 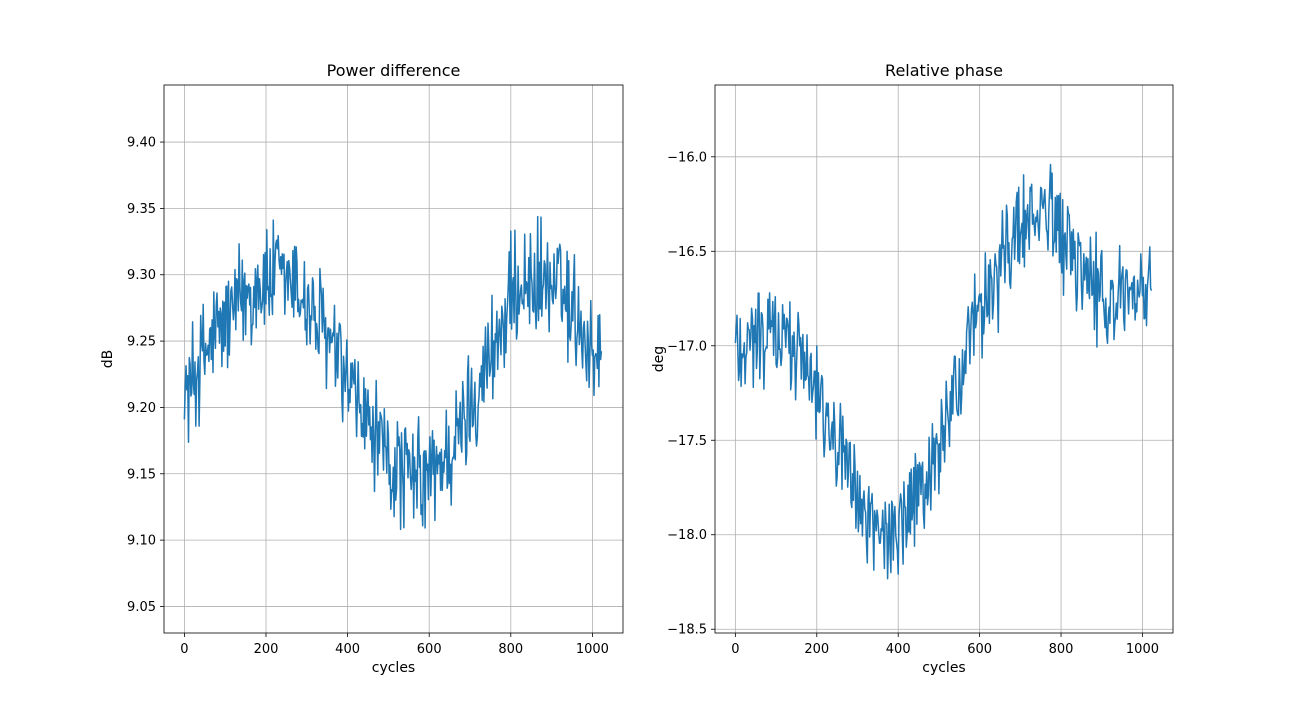 What do you see at coordinates (141, 275) in the screenshot?
I see `y-tick-label: 9.30` at bounding box center [141, 275].